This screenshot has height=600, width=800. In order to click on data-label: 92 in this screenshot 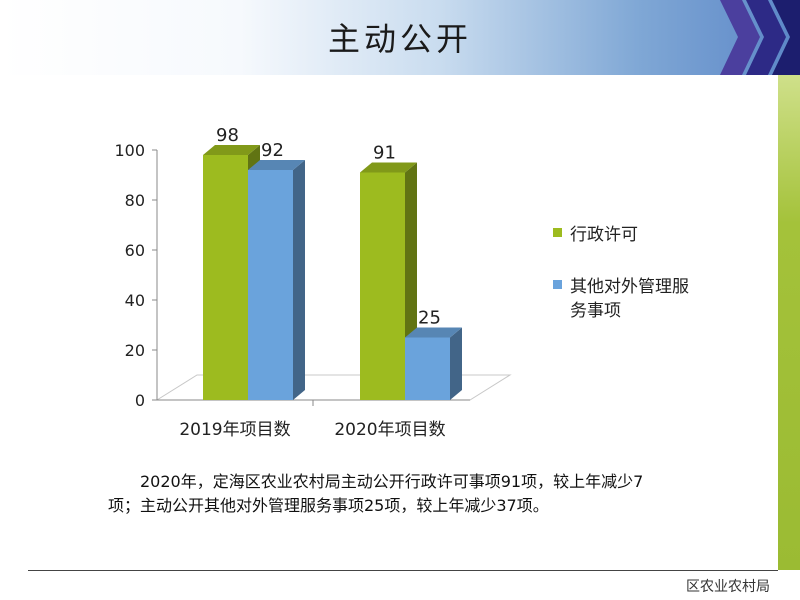, I will do `click(272, 150)`.